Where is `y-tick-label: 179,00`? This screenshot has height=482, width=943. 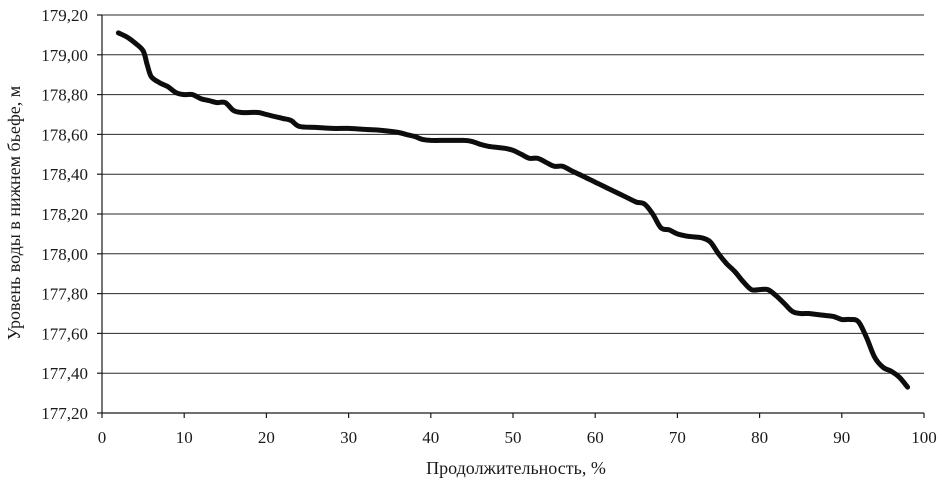 y-tick-label: 179,00 is located at coordinates (64, 55).